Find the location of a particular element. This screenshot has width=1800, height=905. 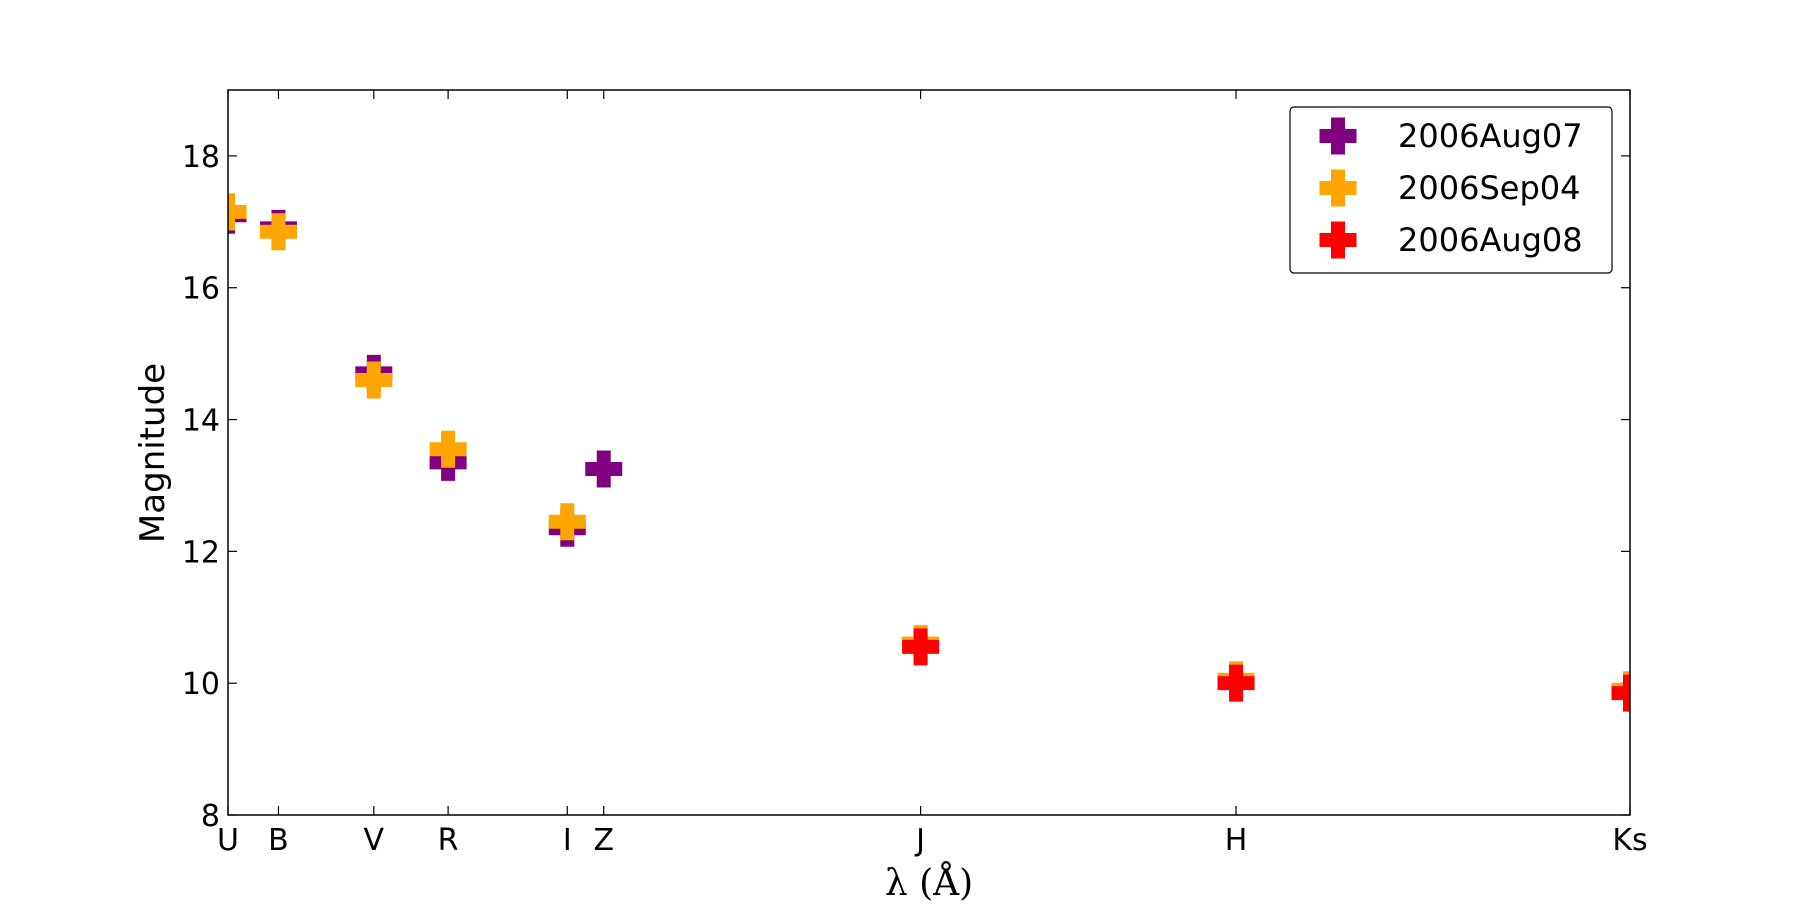

x-tick-label: Ks is located at coordinates (1629, 840).